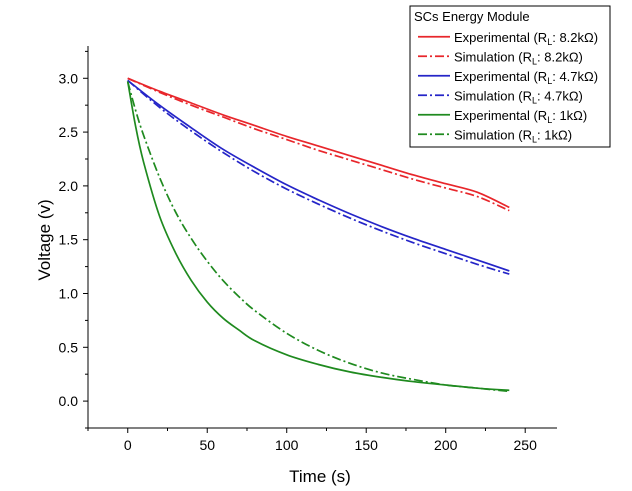  Describe the element at coordinates (128, 445) in the screenshot. I see `x-tick-label: 0` at that location.